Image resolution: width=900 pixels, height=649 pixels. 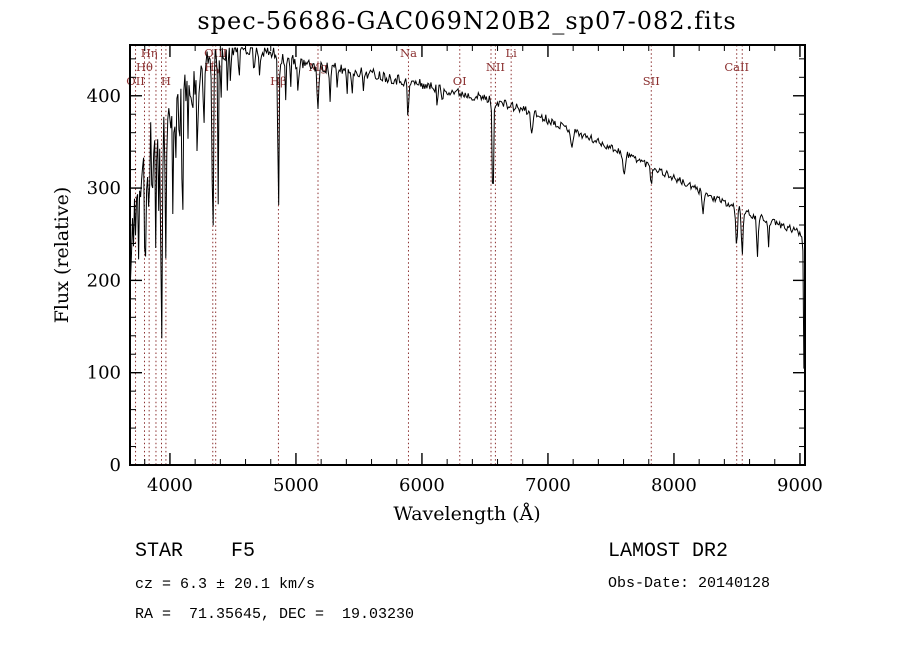 I want to click on spectral-line-label: OI, so click(x=460, y=81).